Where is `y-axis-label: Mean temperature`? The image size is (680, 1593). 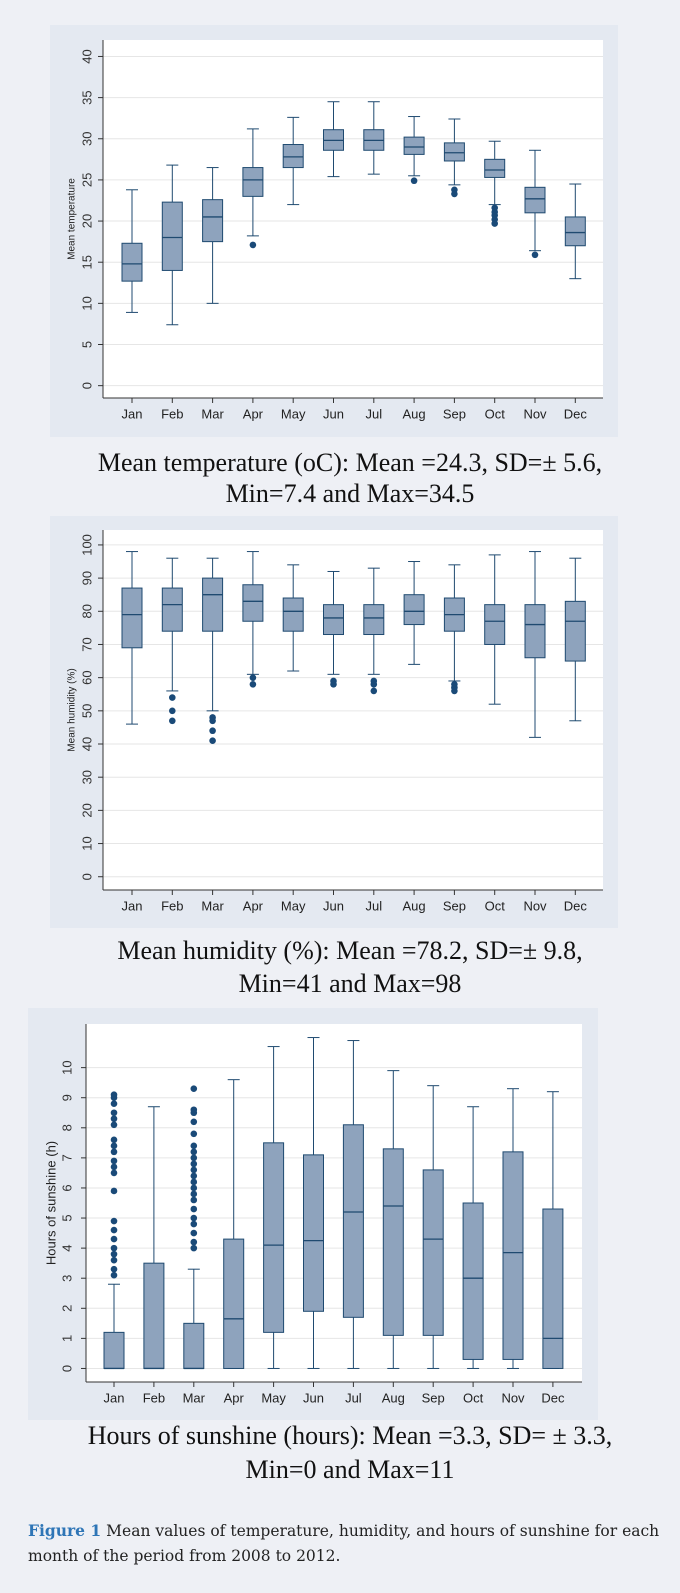
y-axis-label: Mean temperature is located at coordinates (72, 219).